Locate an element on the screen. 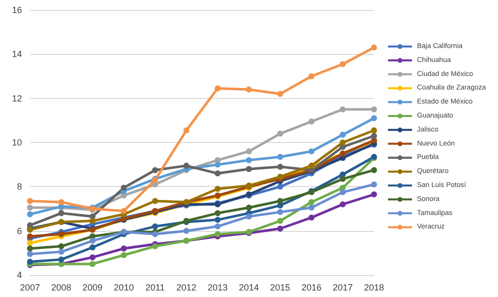 Image resolution: width=498 pixels, height=297 pixels. y-tick-label: 6 is located at coordinates (19, 231).